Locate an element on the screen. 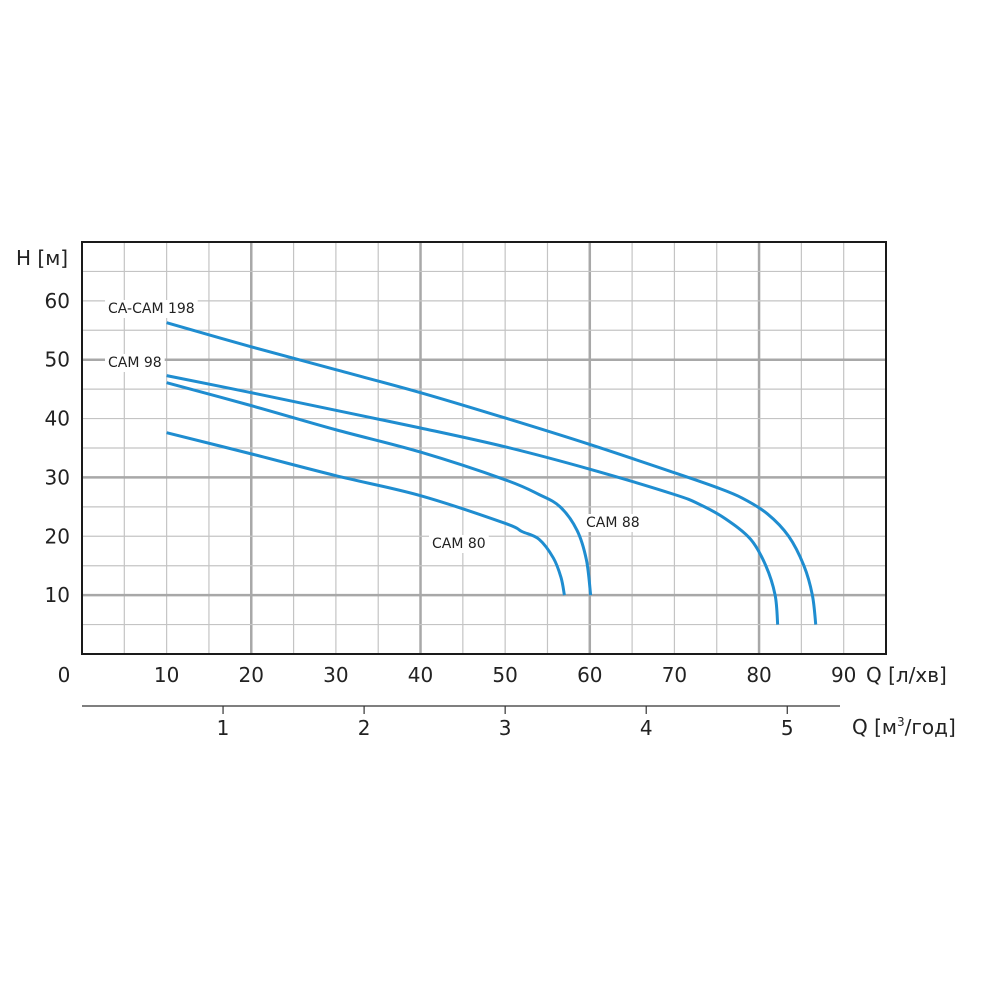  x-tick-label: 10 is located at coordinates (166, 675).